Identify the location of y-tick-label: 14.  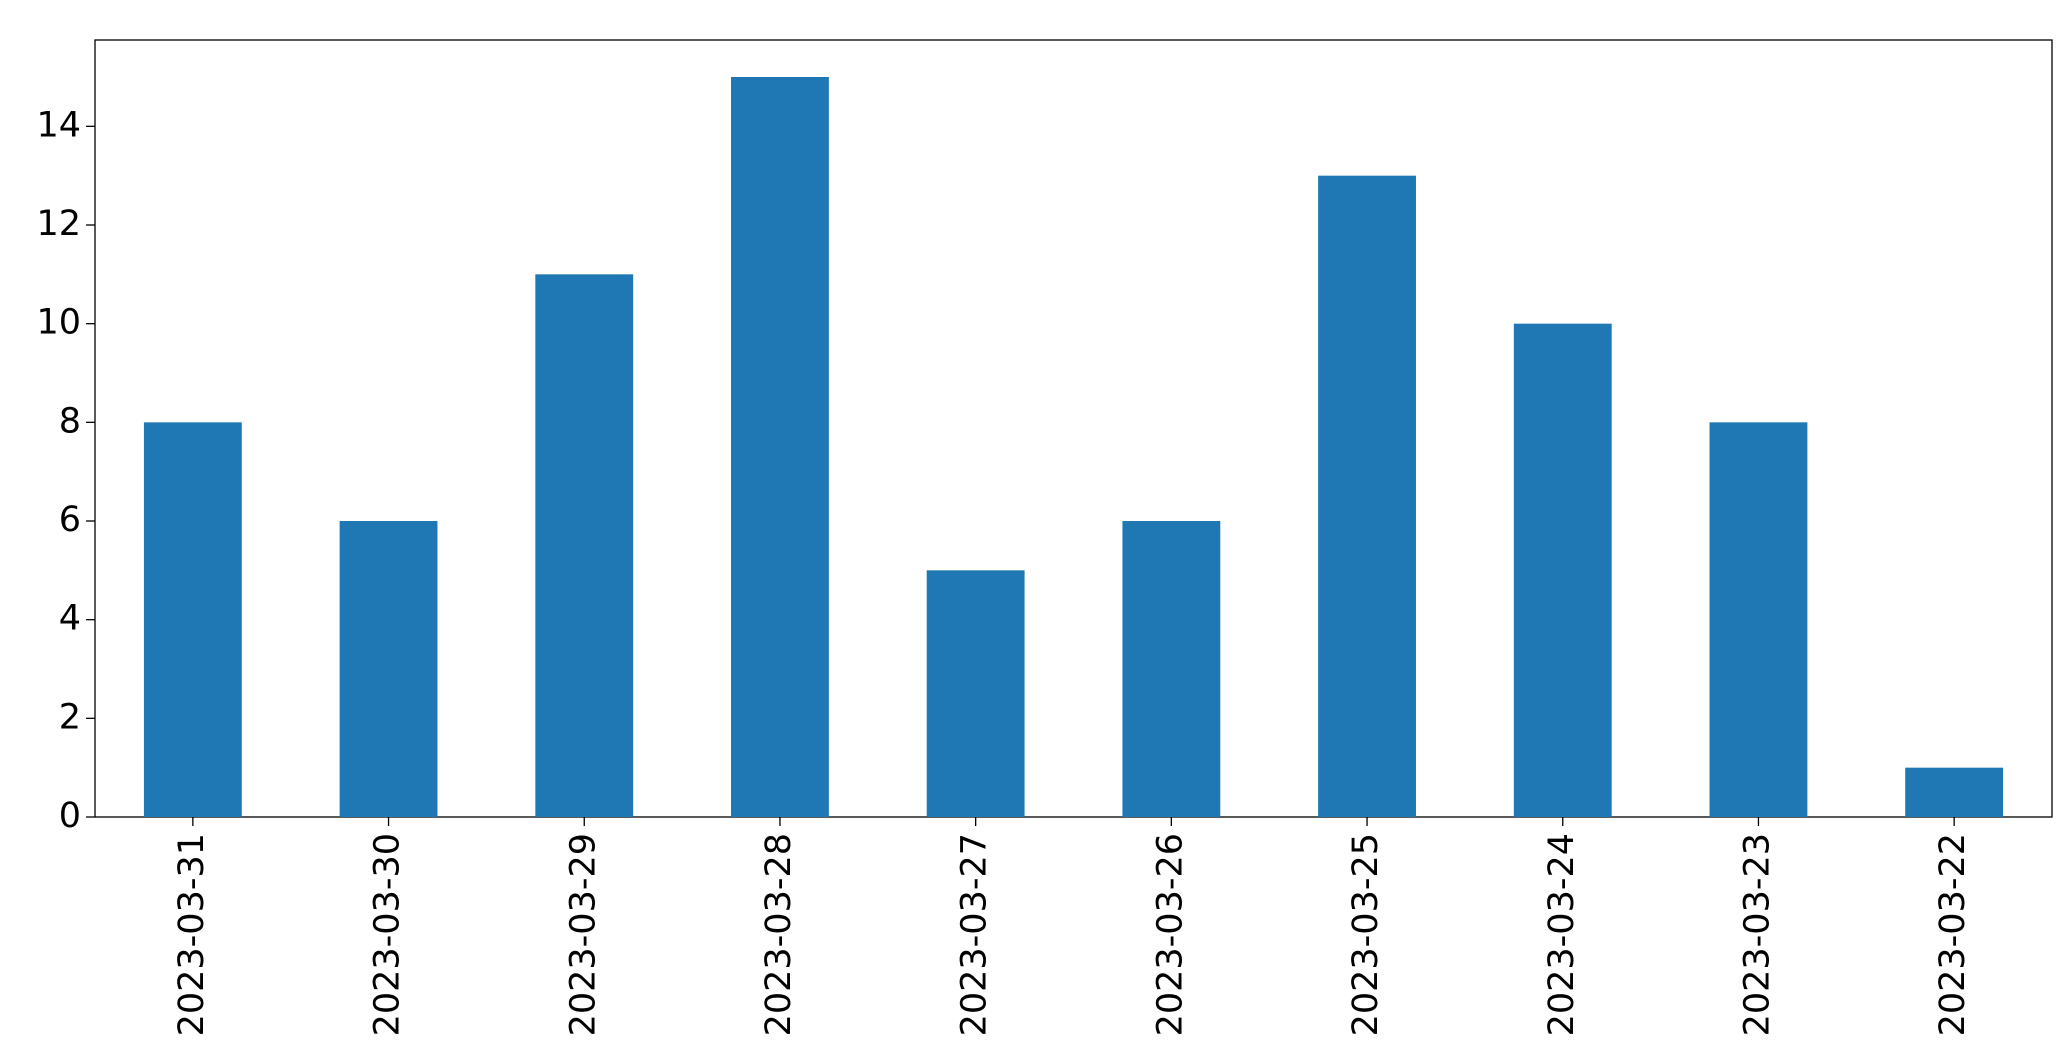
(58, 125).